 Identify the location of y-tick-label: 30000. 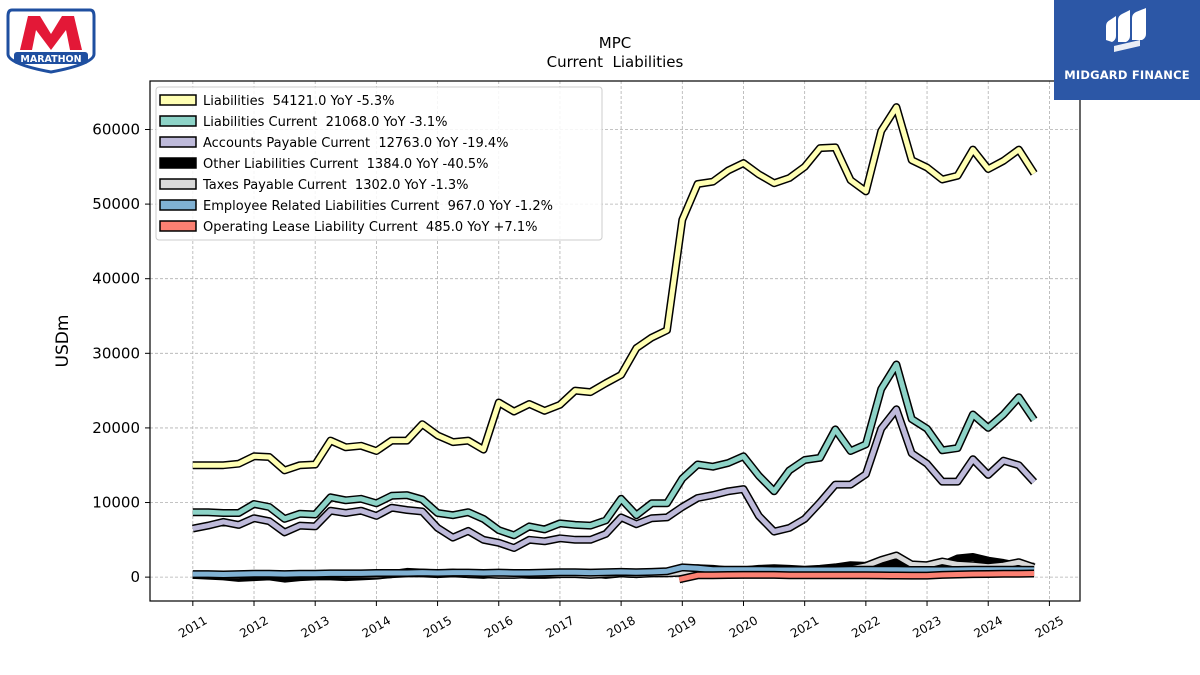
(116, 353).